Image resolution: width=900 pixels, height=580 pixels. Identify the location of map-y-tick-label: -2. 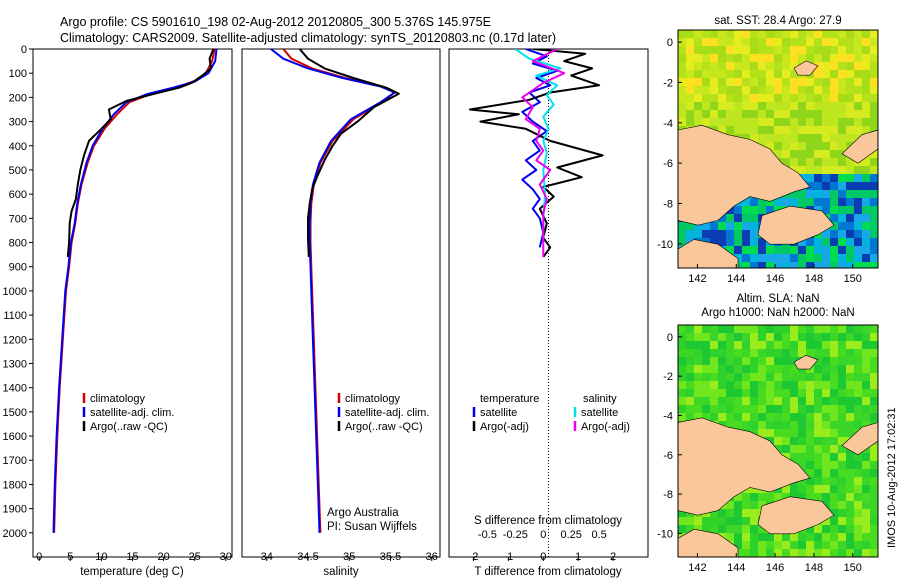
(668, 83).